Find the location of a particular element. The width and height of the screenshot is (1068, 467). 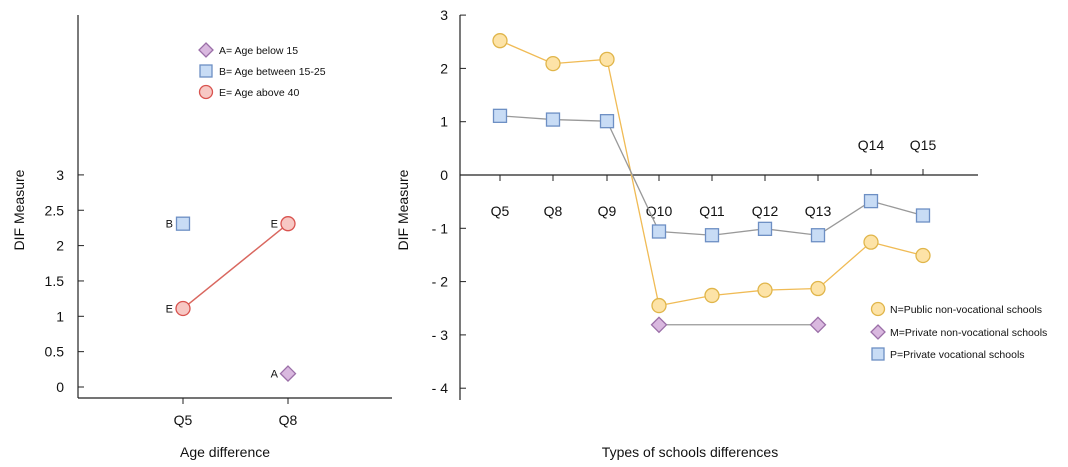

x-tick-label: Q12 is located at coordinates (765, 211).